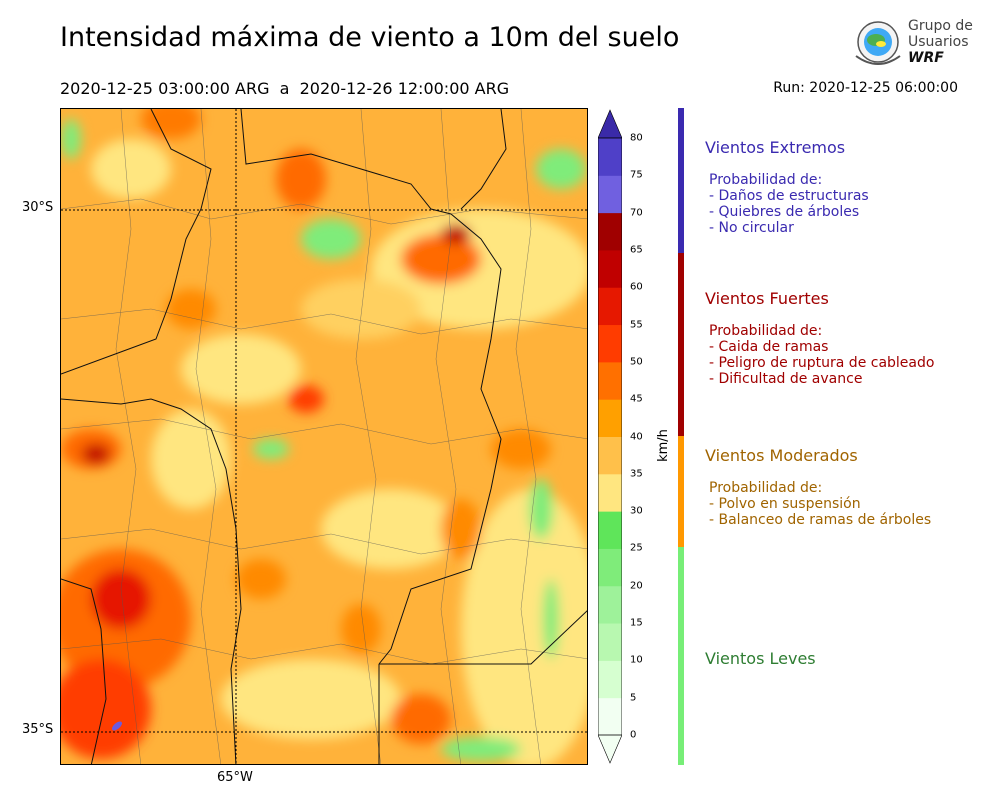  What do you see at coordinates (865, 88) in the screenshot?
I see `run-time: Run: 2020-12-25 06:00:00` at bounding box center [865, 88].